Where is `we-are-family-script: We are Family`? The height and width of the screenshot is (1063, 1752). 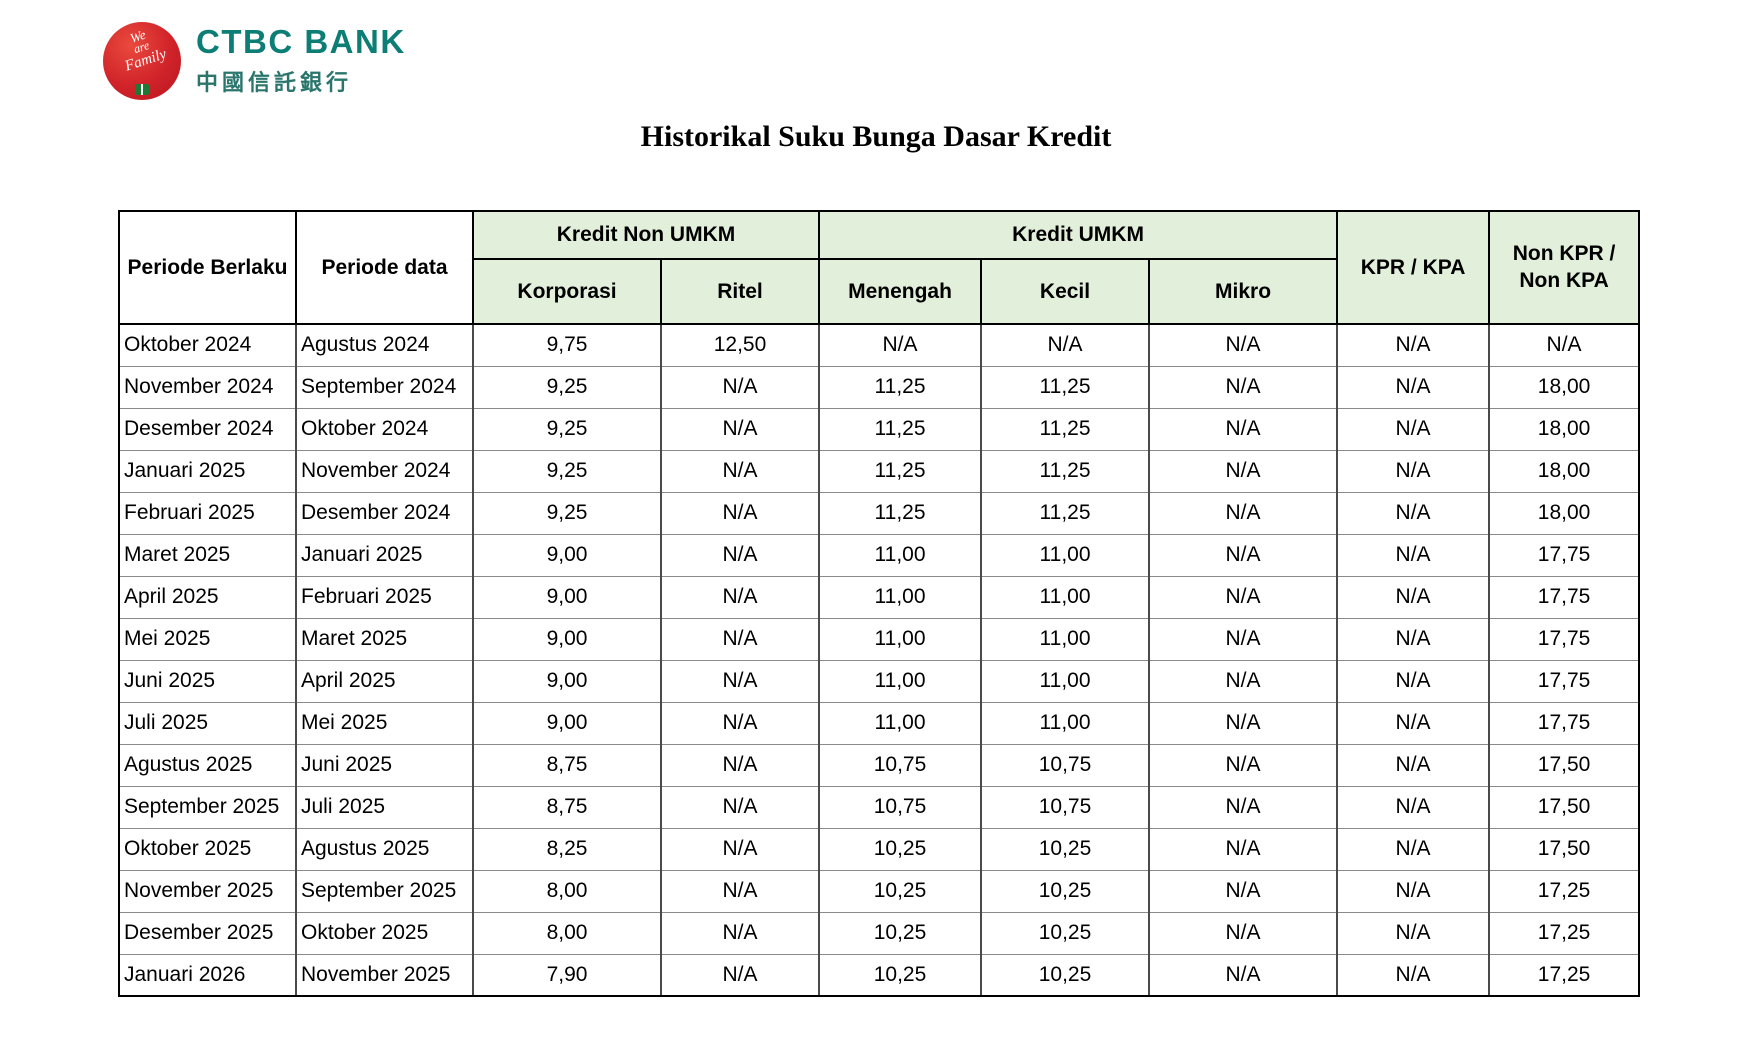
we-are-family-script: We are Family is located at coordinates (142, 49).